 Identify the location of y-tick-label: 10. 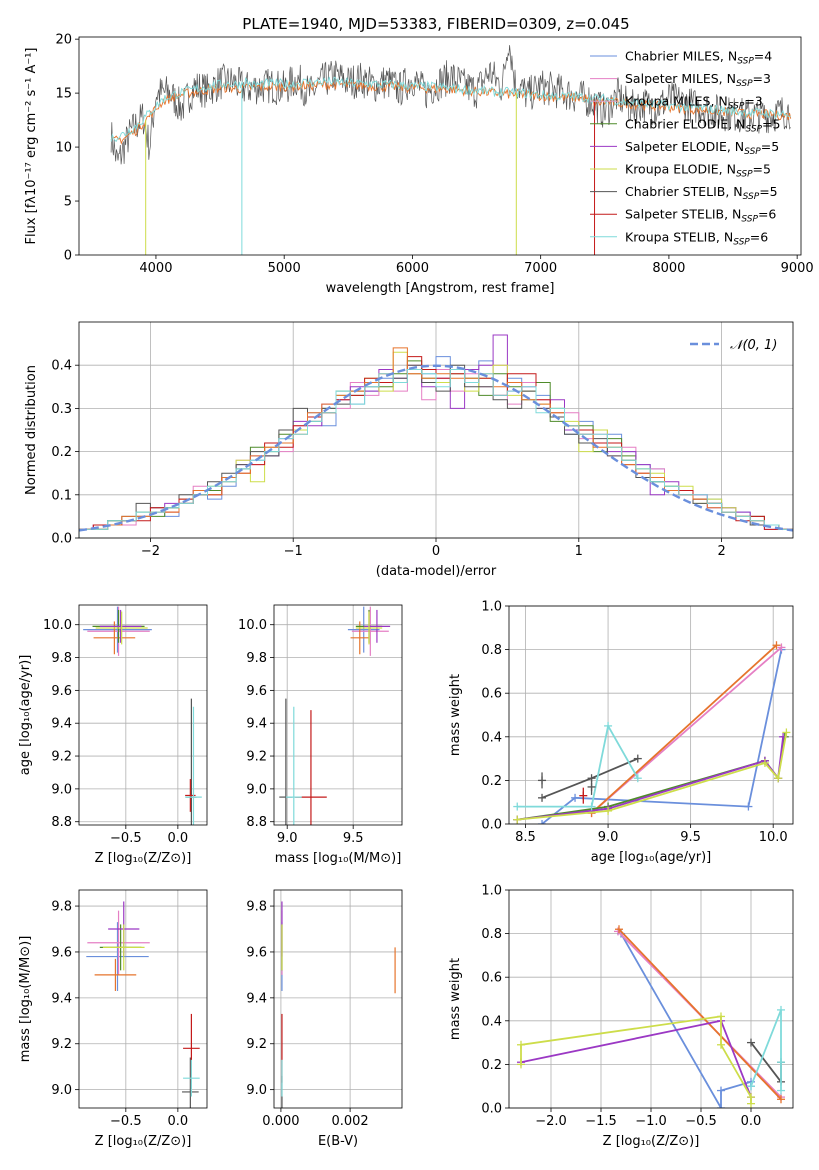
(63, 148).